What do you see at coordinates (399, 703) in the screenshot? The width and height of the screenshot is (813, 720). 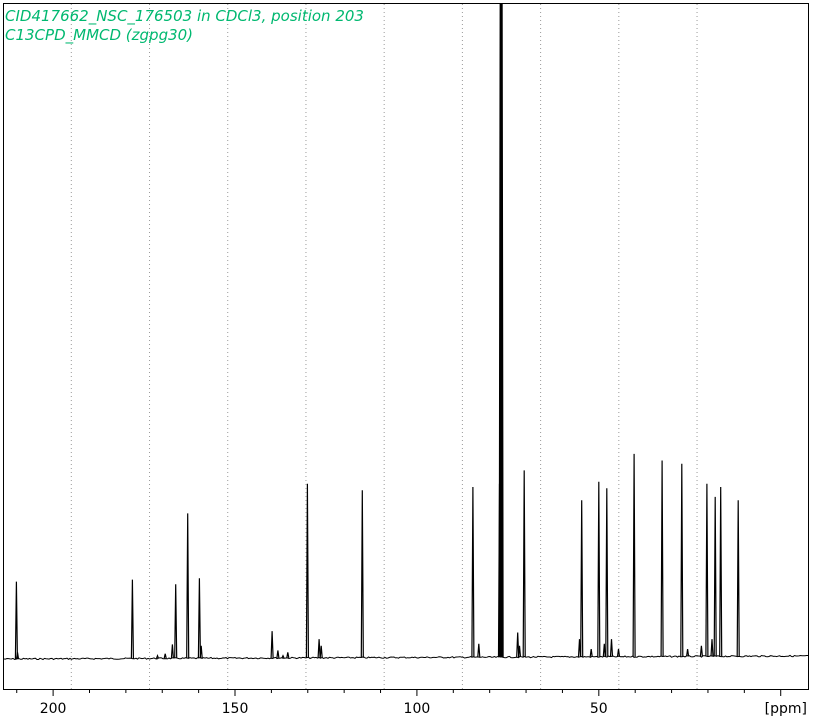 I see `x-axis: 200 150 100 50` at bounding box center [399, 703].